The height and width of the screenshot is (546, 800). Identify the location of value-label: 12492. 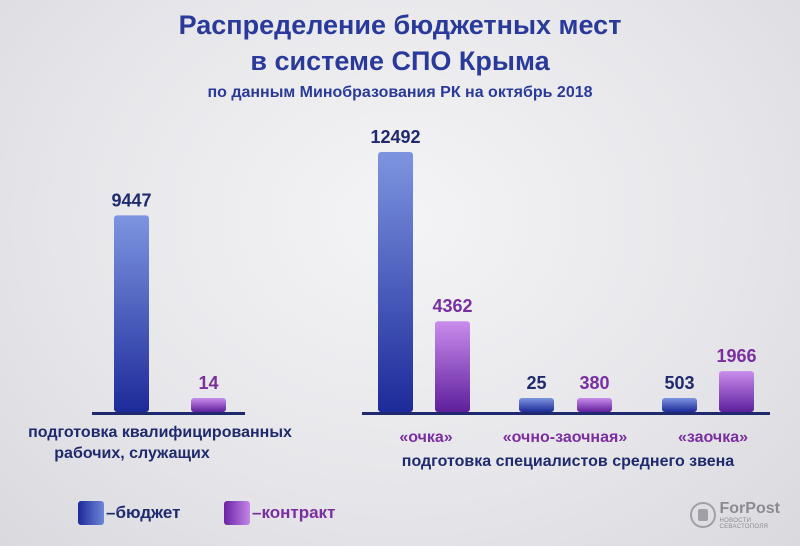
(395, 137).